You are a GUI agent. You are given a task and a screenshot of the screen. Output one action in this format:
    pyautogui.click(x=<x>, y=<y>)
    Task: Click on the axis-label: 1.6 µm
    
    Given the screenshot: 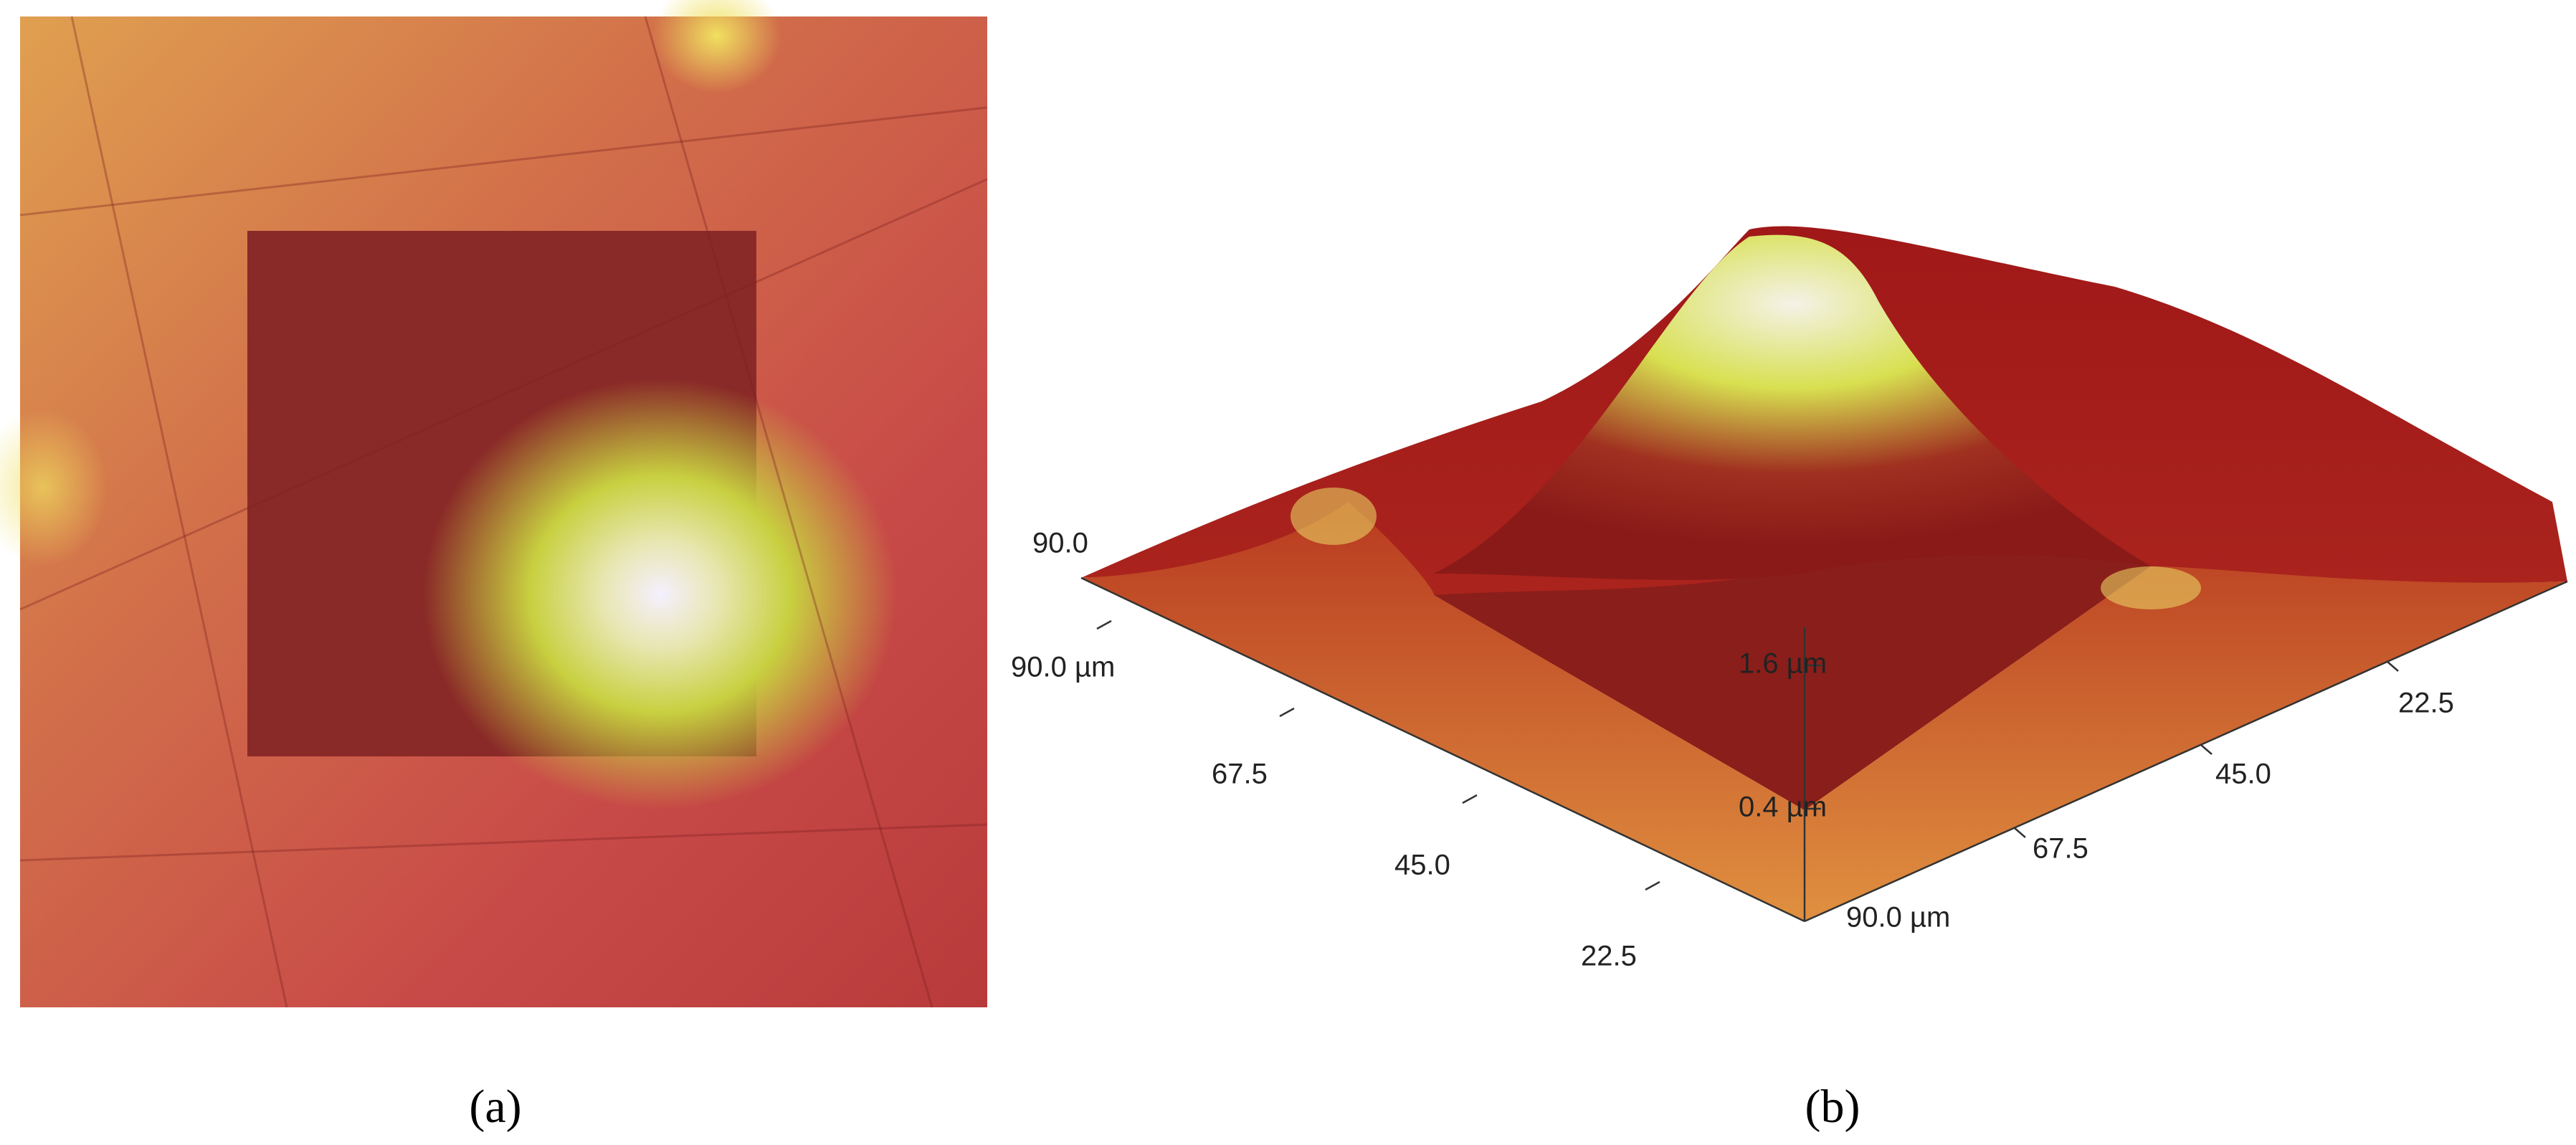 What is the action you would take?
    pyautogui.click(x=1783, y=664)
    